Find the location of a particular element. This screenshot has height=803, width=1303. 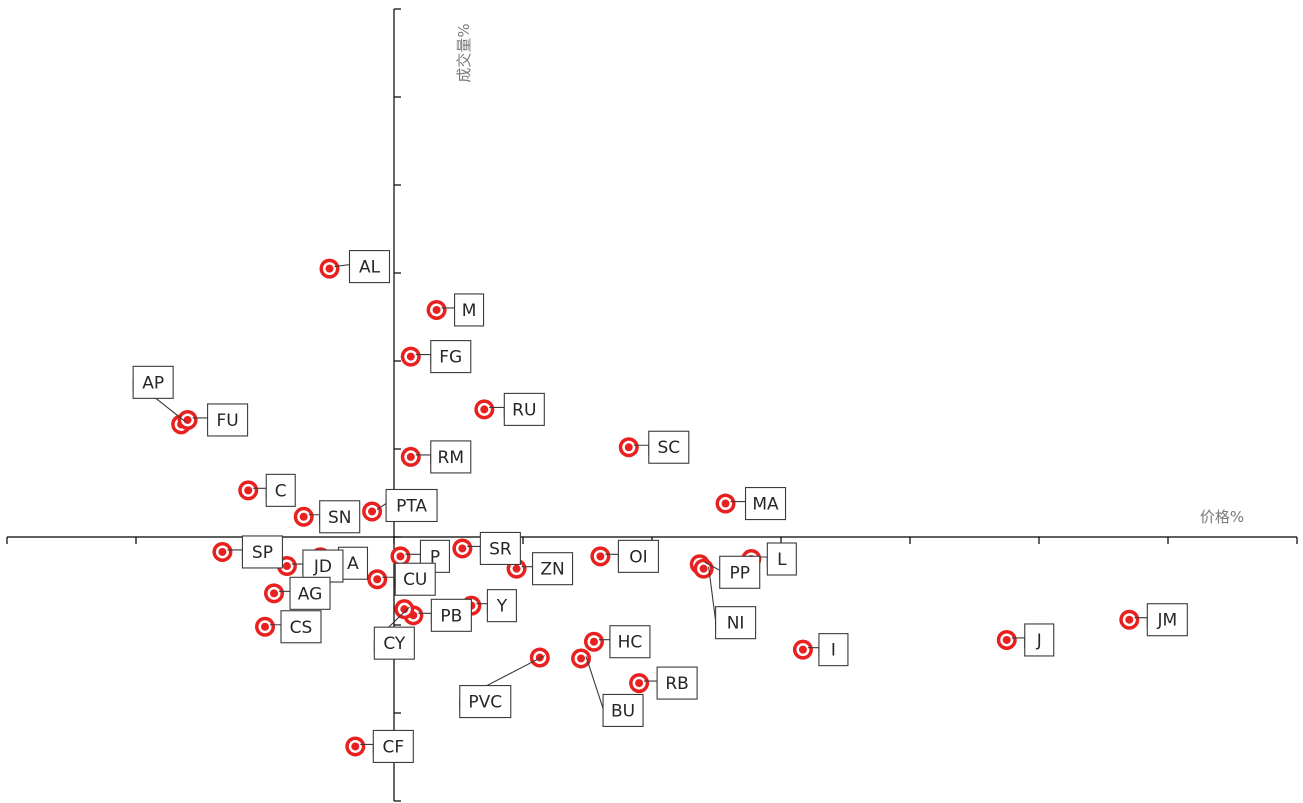

label-text: CY is located at coordinates (394, 644).